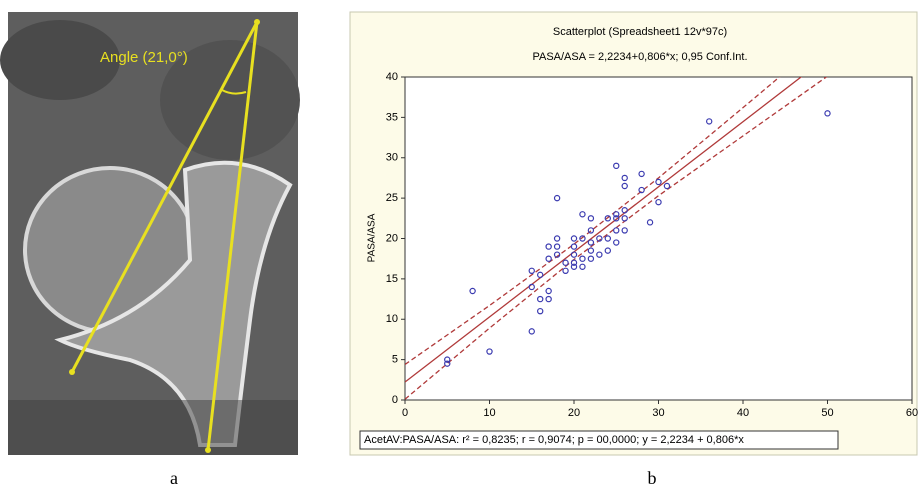 The width and height of the screenshot is (918, 498). Describe the element at coordinates (658, 413) in the screenshot. I see `x-tick-label: 30` at that location.